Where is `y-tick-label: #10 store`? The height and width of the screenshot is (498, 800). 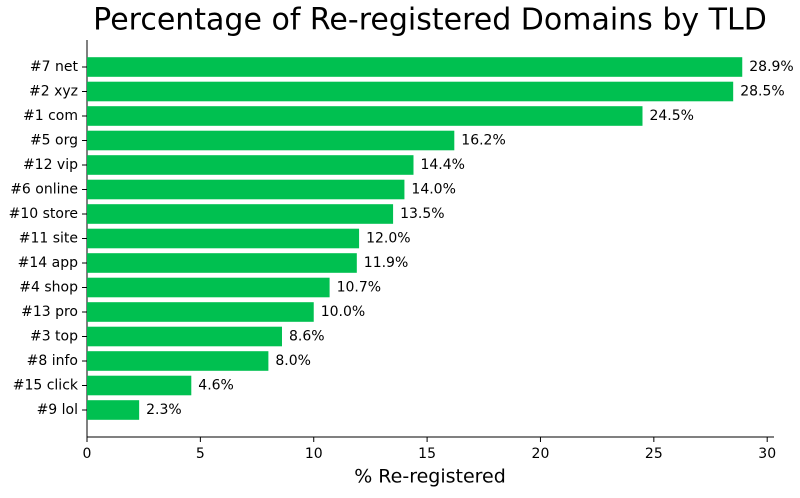
y-tick-label: #10 store is located at coordinates (43, 214).